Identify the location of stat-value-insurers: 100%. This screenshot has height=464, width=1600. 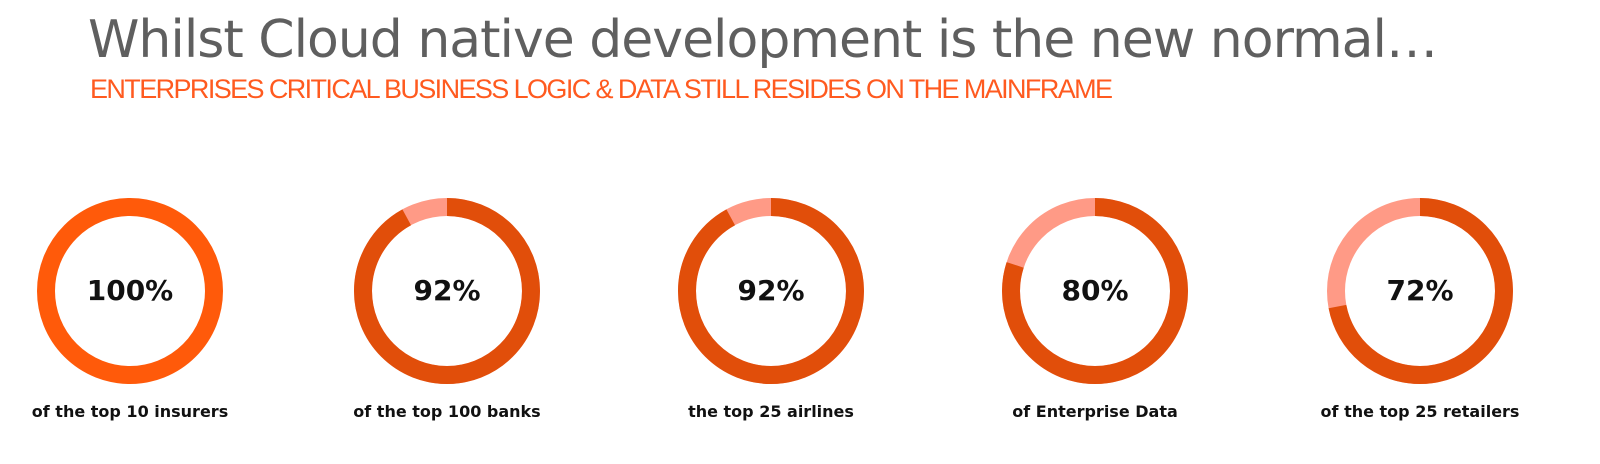
(130, 290).